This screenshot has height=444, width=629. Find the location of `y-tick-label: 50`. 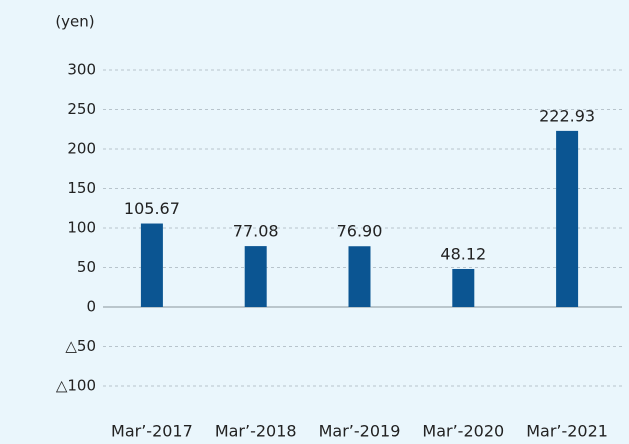

y-tick-label: 50 is located at coordinates (86, 267).